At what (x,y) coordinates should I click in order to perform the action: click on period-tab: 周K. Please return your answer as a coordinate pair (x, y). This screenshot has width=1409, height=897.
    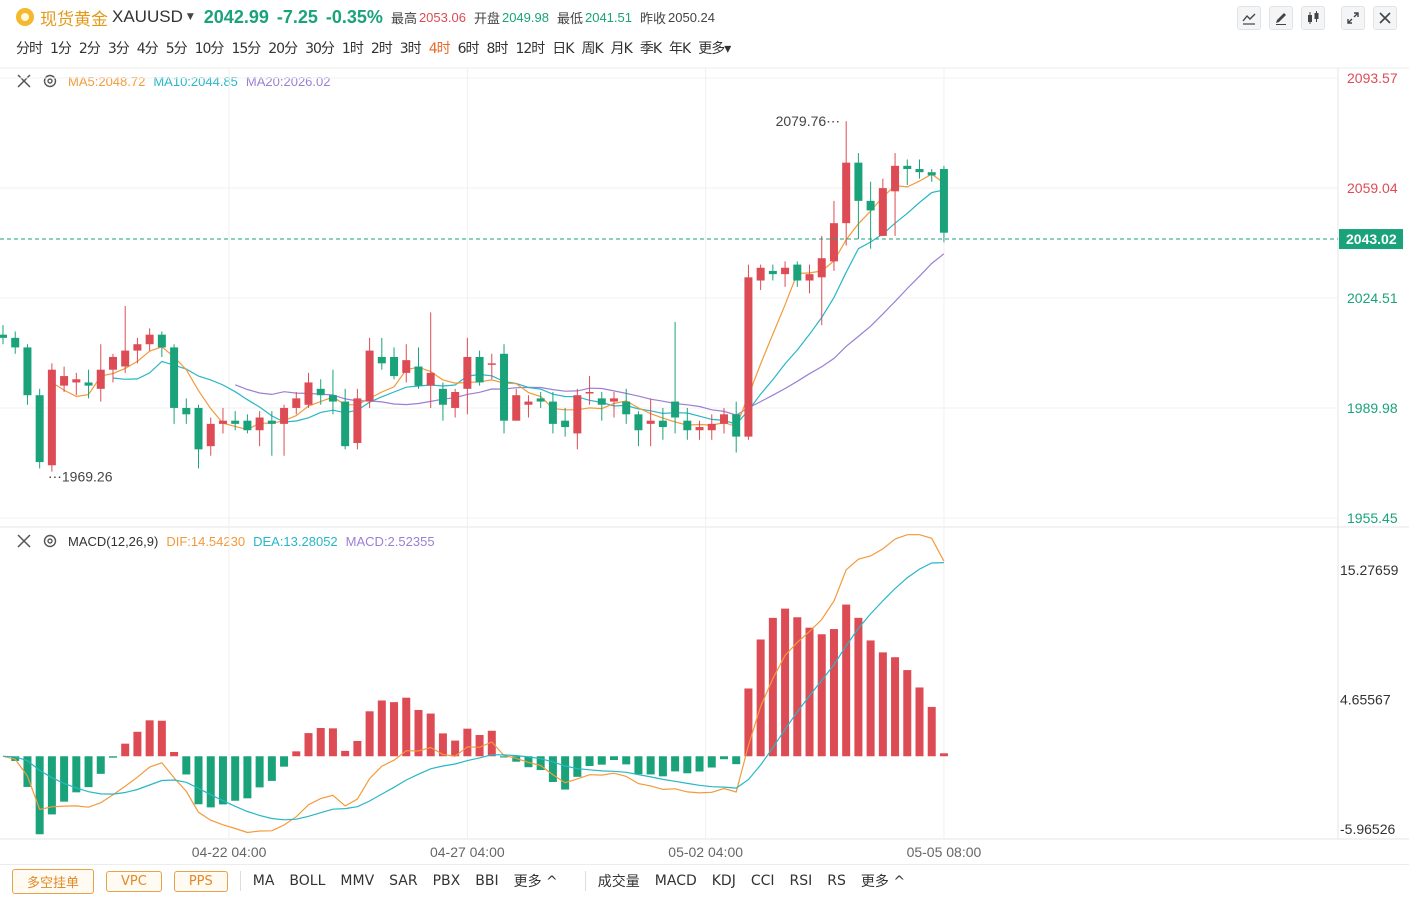
    Looking at the image, I should click on (592, 49).